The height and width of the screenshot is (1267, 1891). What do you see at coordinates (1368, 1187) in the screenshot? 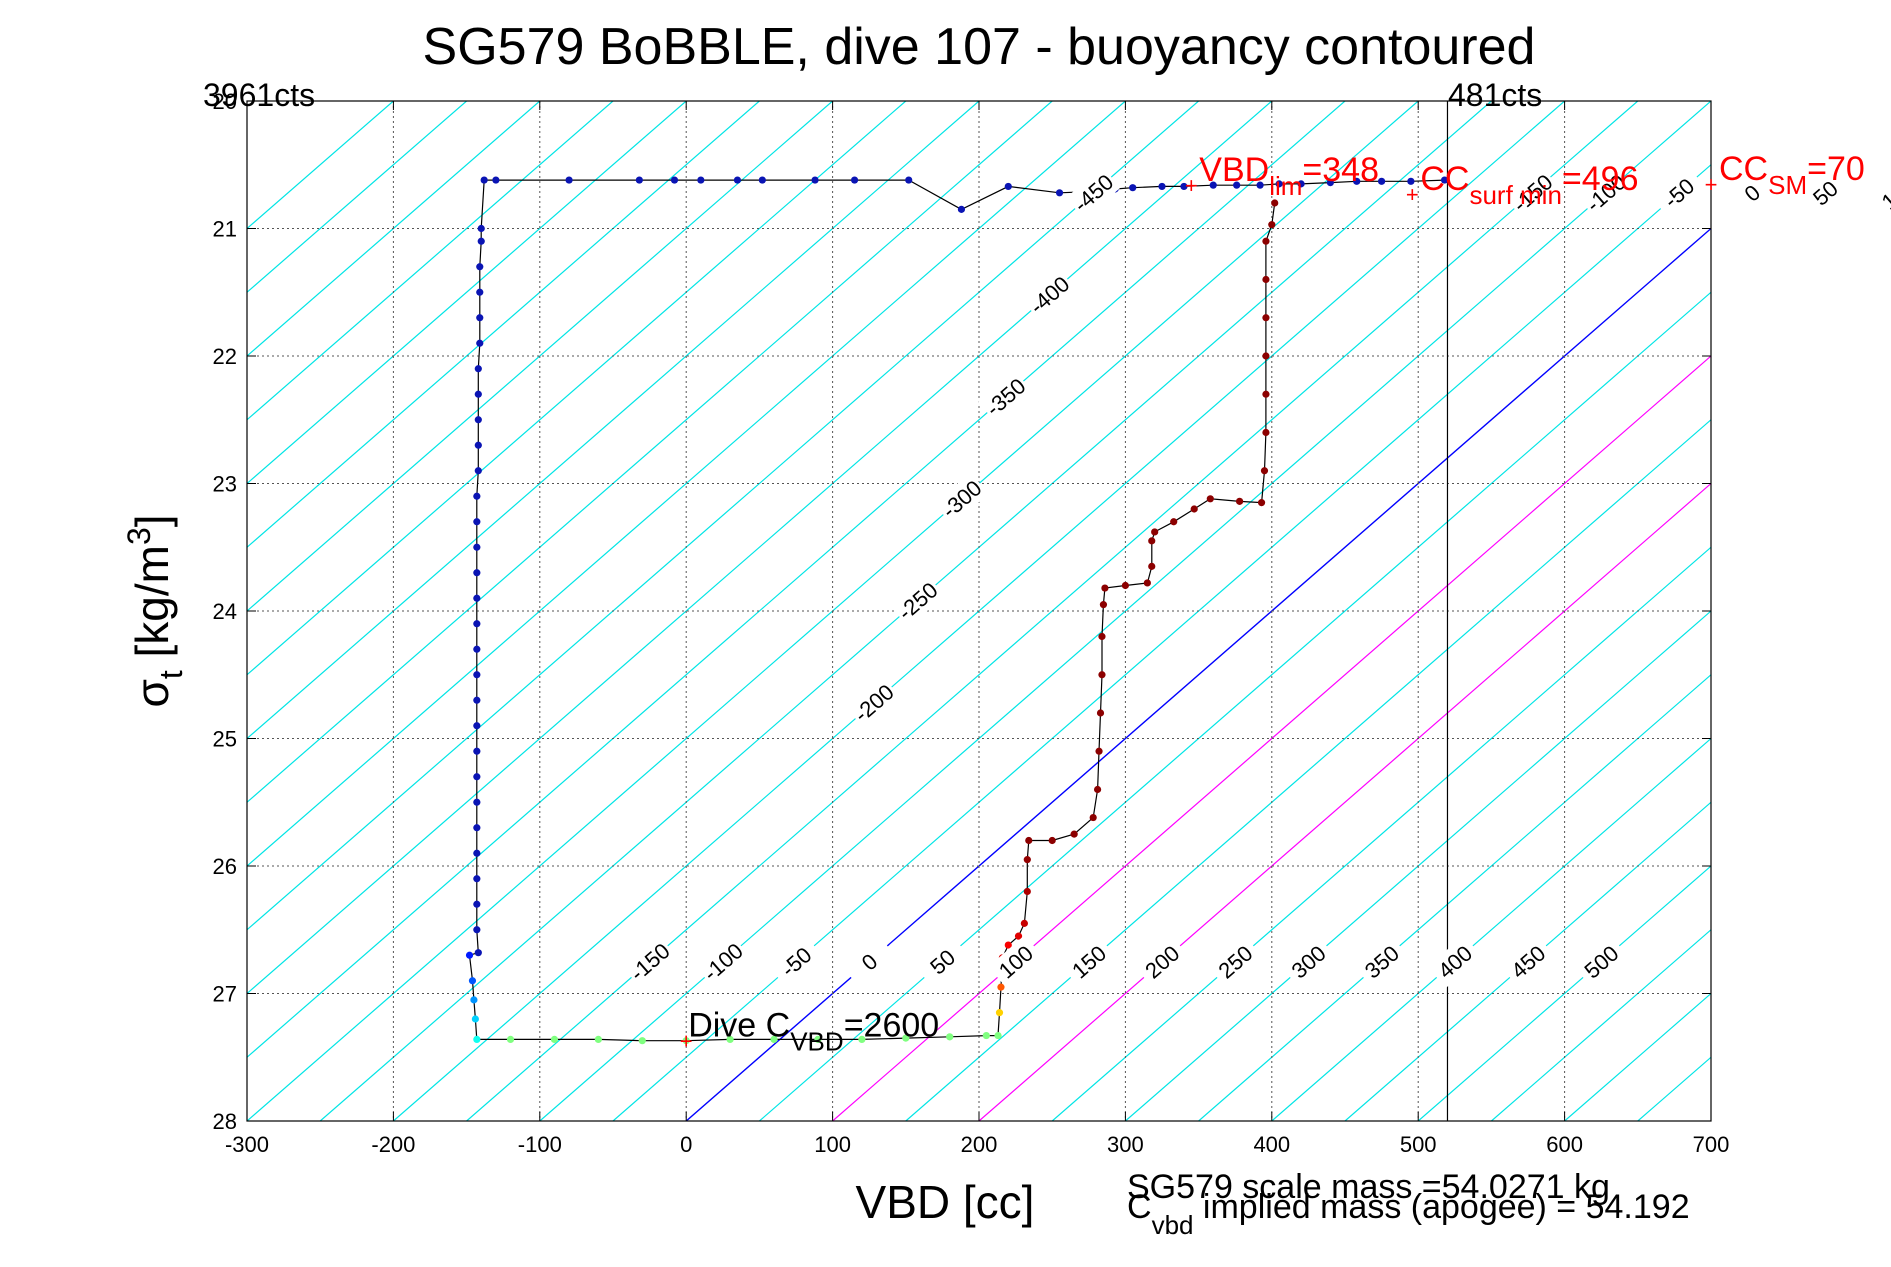
I see `footer-scale-mass: SG579 scale mass =54.0271 kg` at bounding box center [1368, 1187].